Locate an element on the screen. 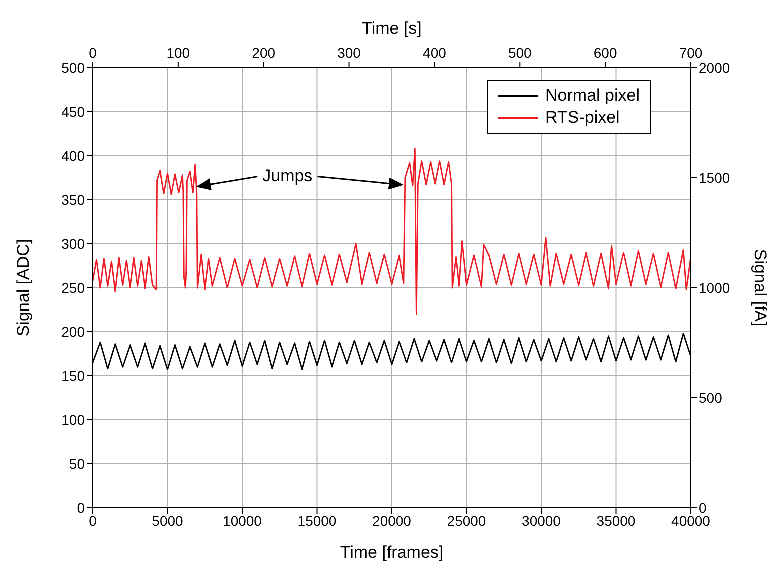  y-axis-title: Signal [ADC] is located at coordinates (24, 288).